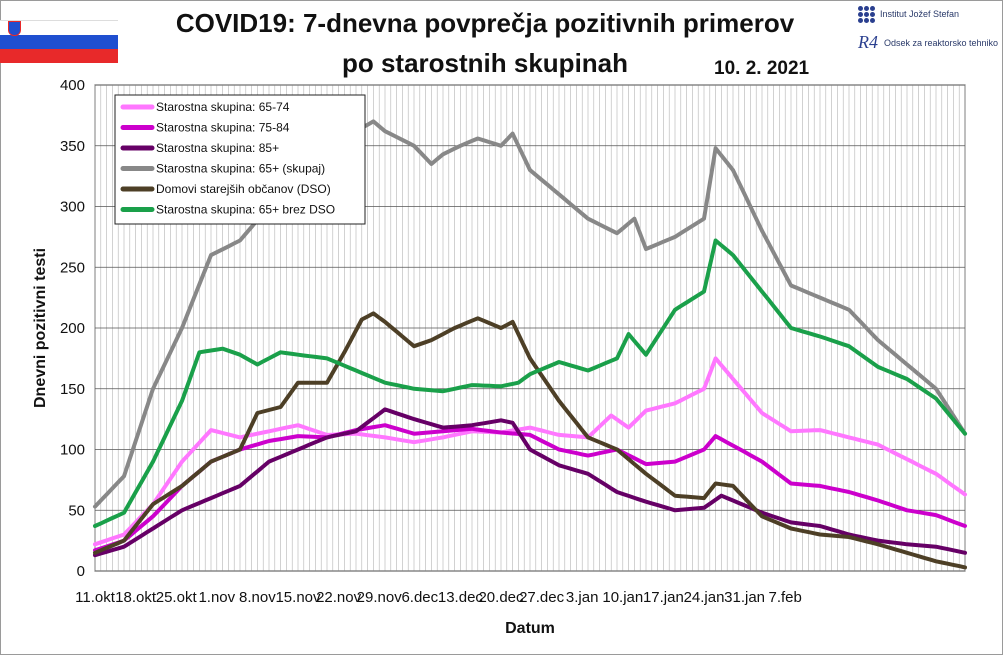 This screenshot has height=655, width=1003. I want to click on y-tick-label: 0, so click(81, 571).